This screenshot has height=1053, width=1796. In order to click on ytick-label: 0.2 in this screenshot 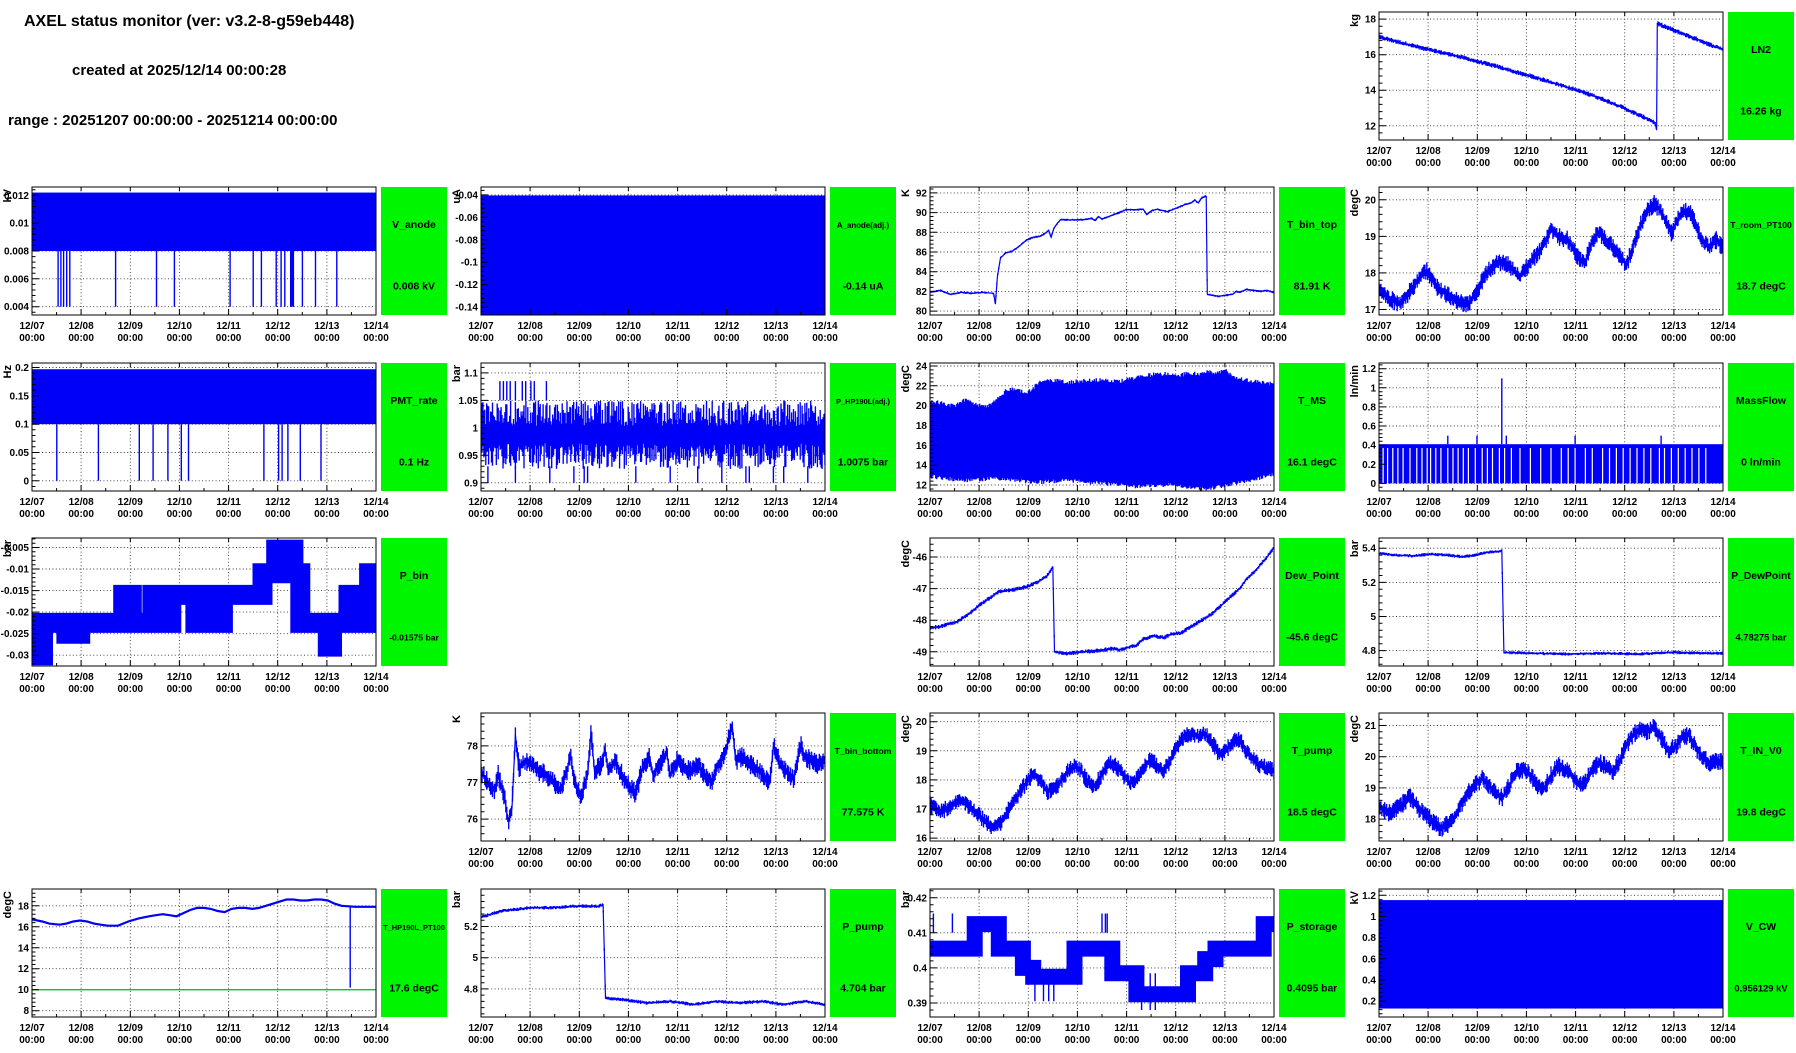, I will do `click(22, 368)`.